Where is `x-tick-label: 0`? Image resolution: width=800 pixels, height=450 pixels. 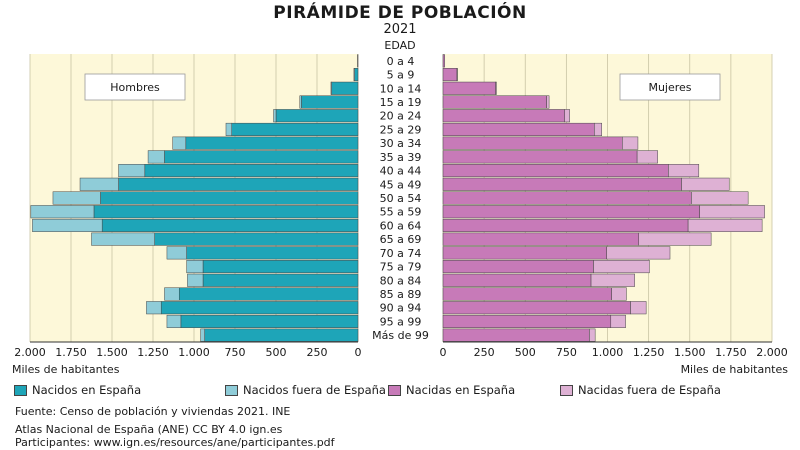 x-tick-label: 0 is located at coordinates (443, 352).